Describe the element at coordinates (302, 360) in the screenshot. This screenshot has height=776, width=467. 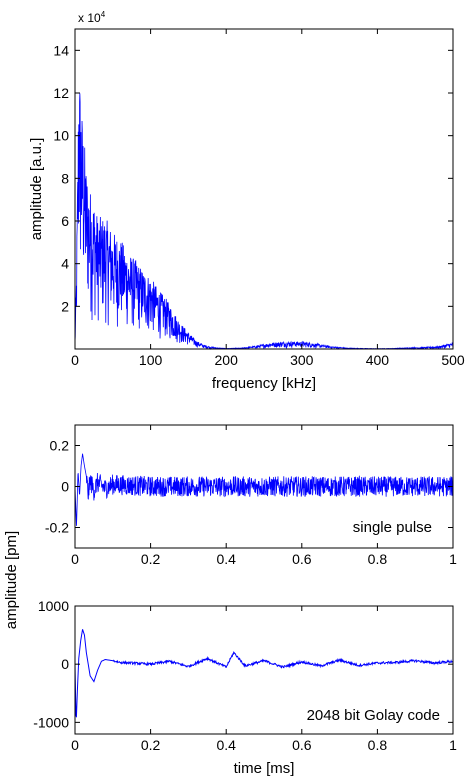
I see `x-tick-label: 300` at that location.